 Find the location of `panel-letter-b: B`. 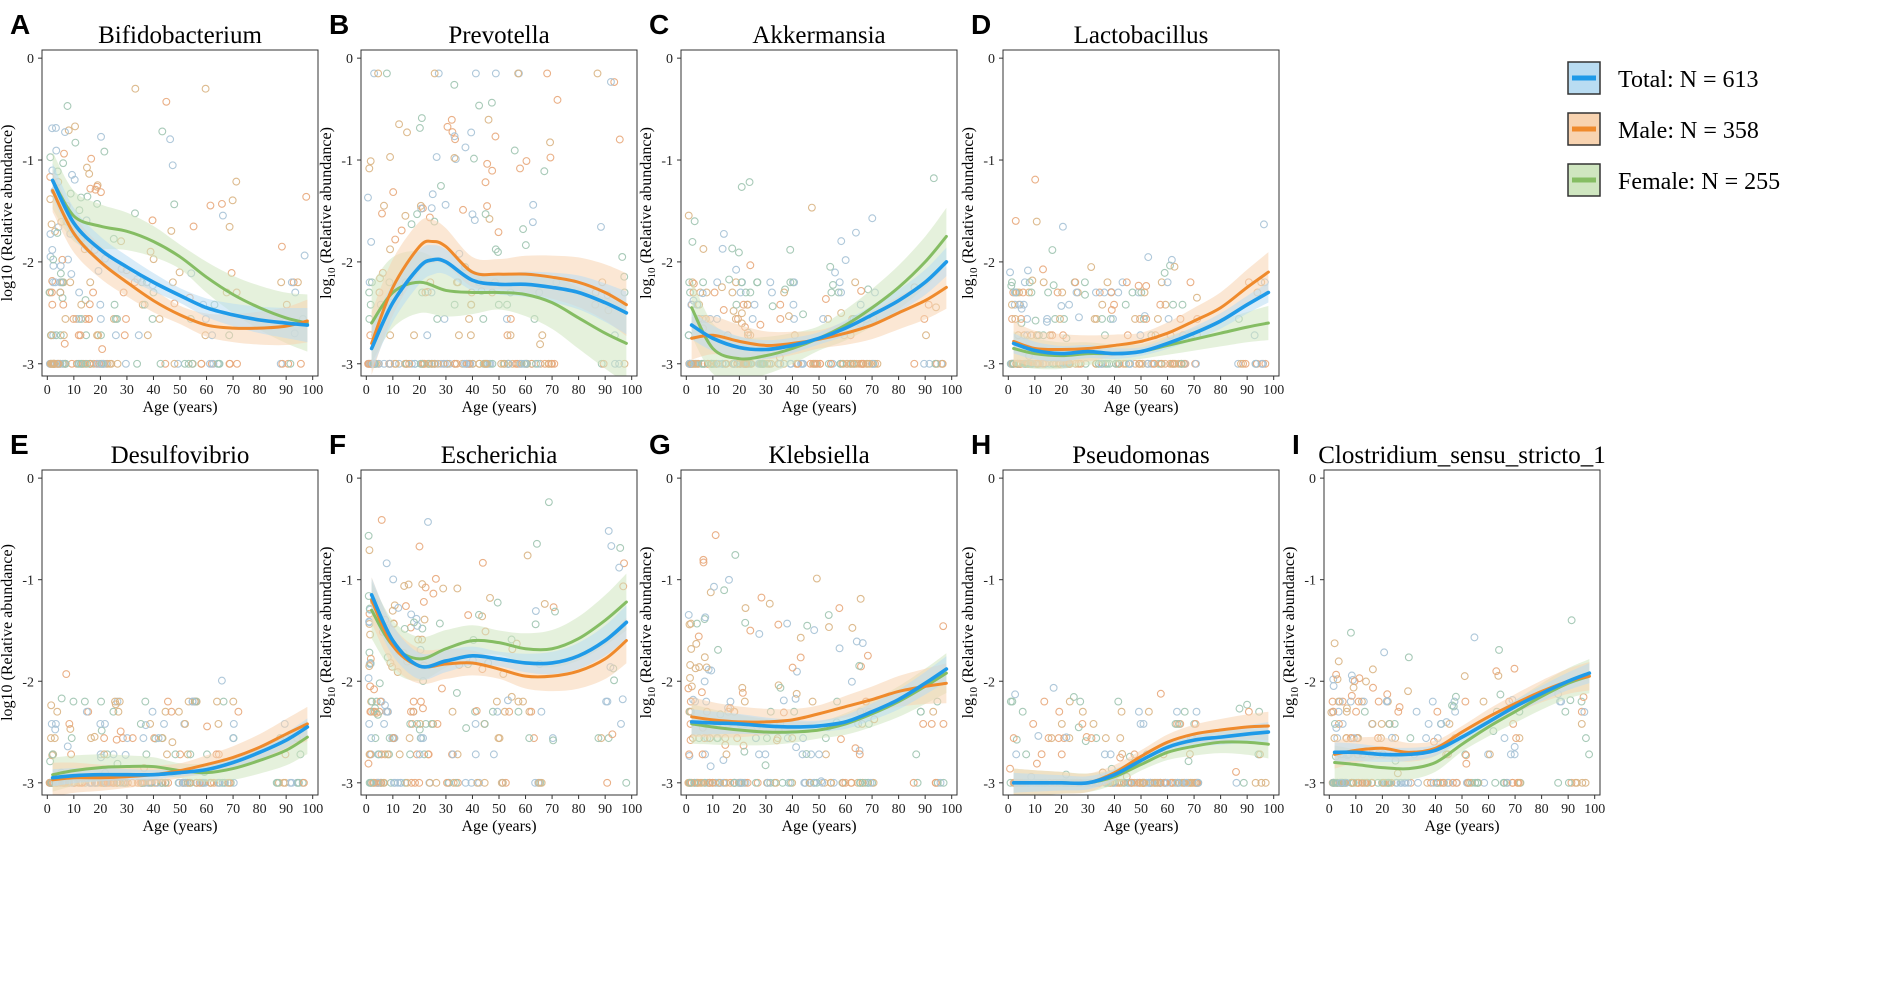

panel-letter-b: B is located at coordinates (339, 24).